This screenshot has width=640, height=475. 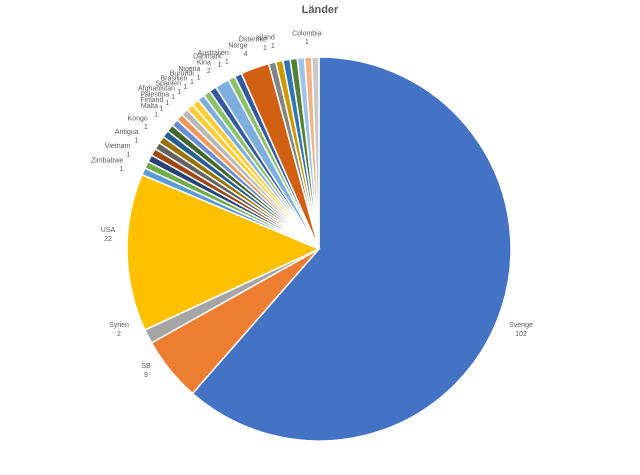 I want to click on data-label-name: Colombia, so click(x=307, y=33).